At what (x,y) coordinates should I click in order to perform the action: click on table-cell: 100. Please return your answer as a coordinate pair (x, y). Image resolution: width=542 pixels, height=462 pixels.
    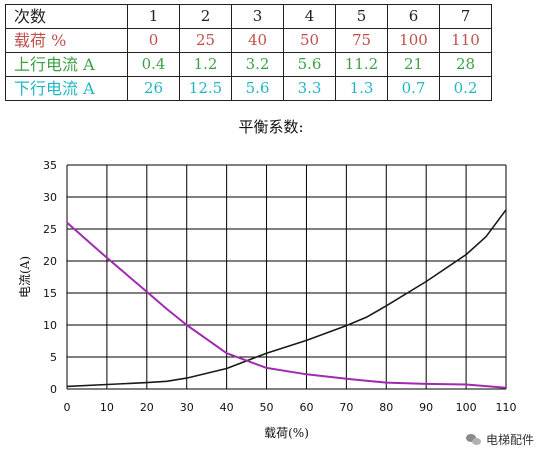
    Looking at the image, I should click on (413, 40).